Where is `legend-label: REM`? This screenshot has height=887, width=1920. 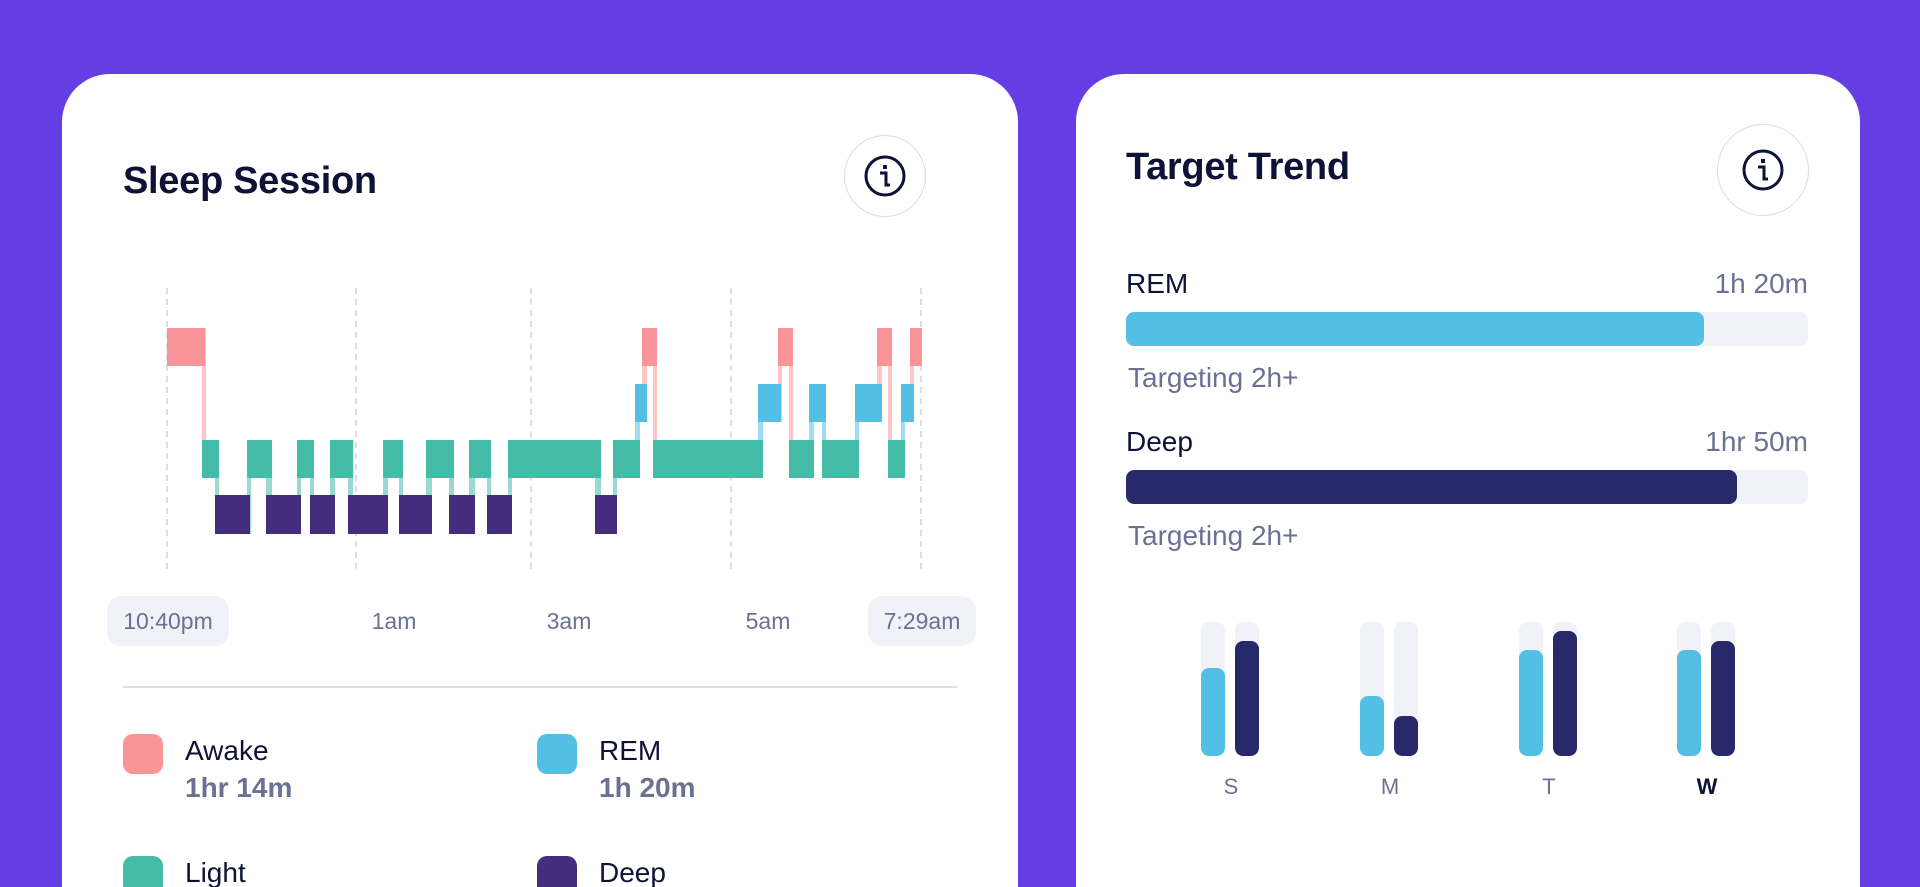
legend-label: REM is located at coordinates (630, 750).